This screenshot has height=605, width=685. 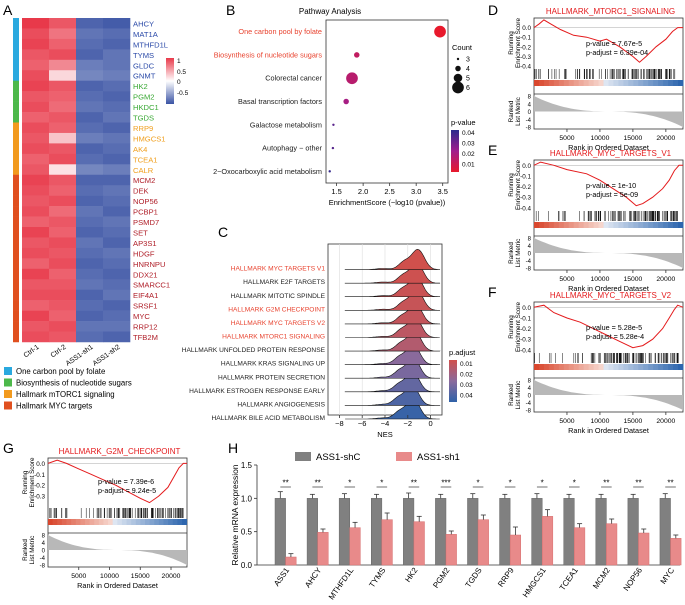 What do you see at coordinates (8, 10) in the screenshot?
I see `panel-letter-a: A` at bounding box center [8, 10].